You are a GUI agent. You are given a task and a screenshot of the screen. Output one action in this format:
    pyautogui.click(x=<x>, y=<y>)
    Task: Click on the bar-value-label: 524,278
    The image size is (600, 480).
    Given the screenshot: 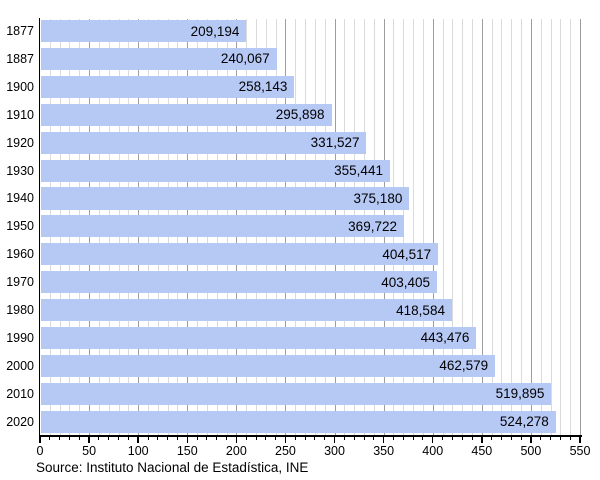 What is the action you would take?
    pyautogui.click(x=524, y=422)
    